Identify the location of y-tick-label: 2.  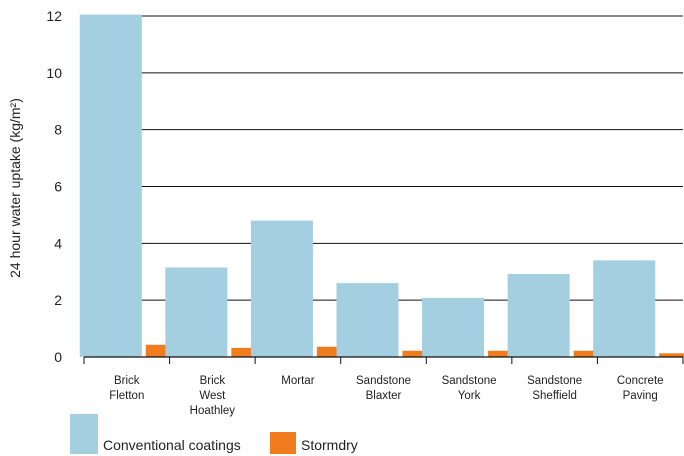
(58, 300).